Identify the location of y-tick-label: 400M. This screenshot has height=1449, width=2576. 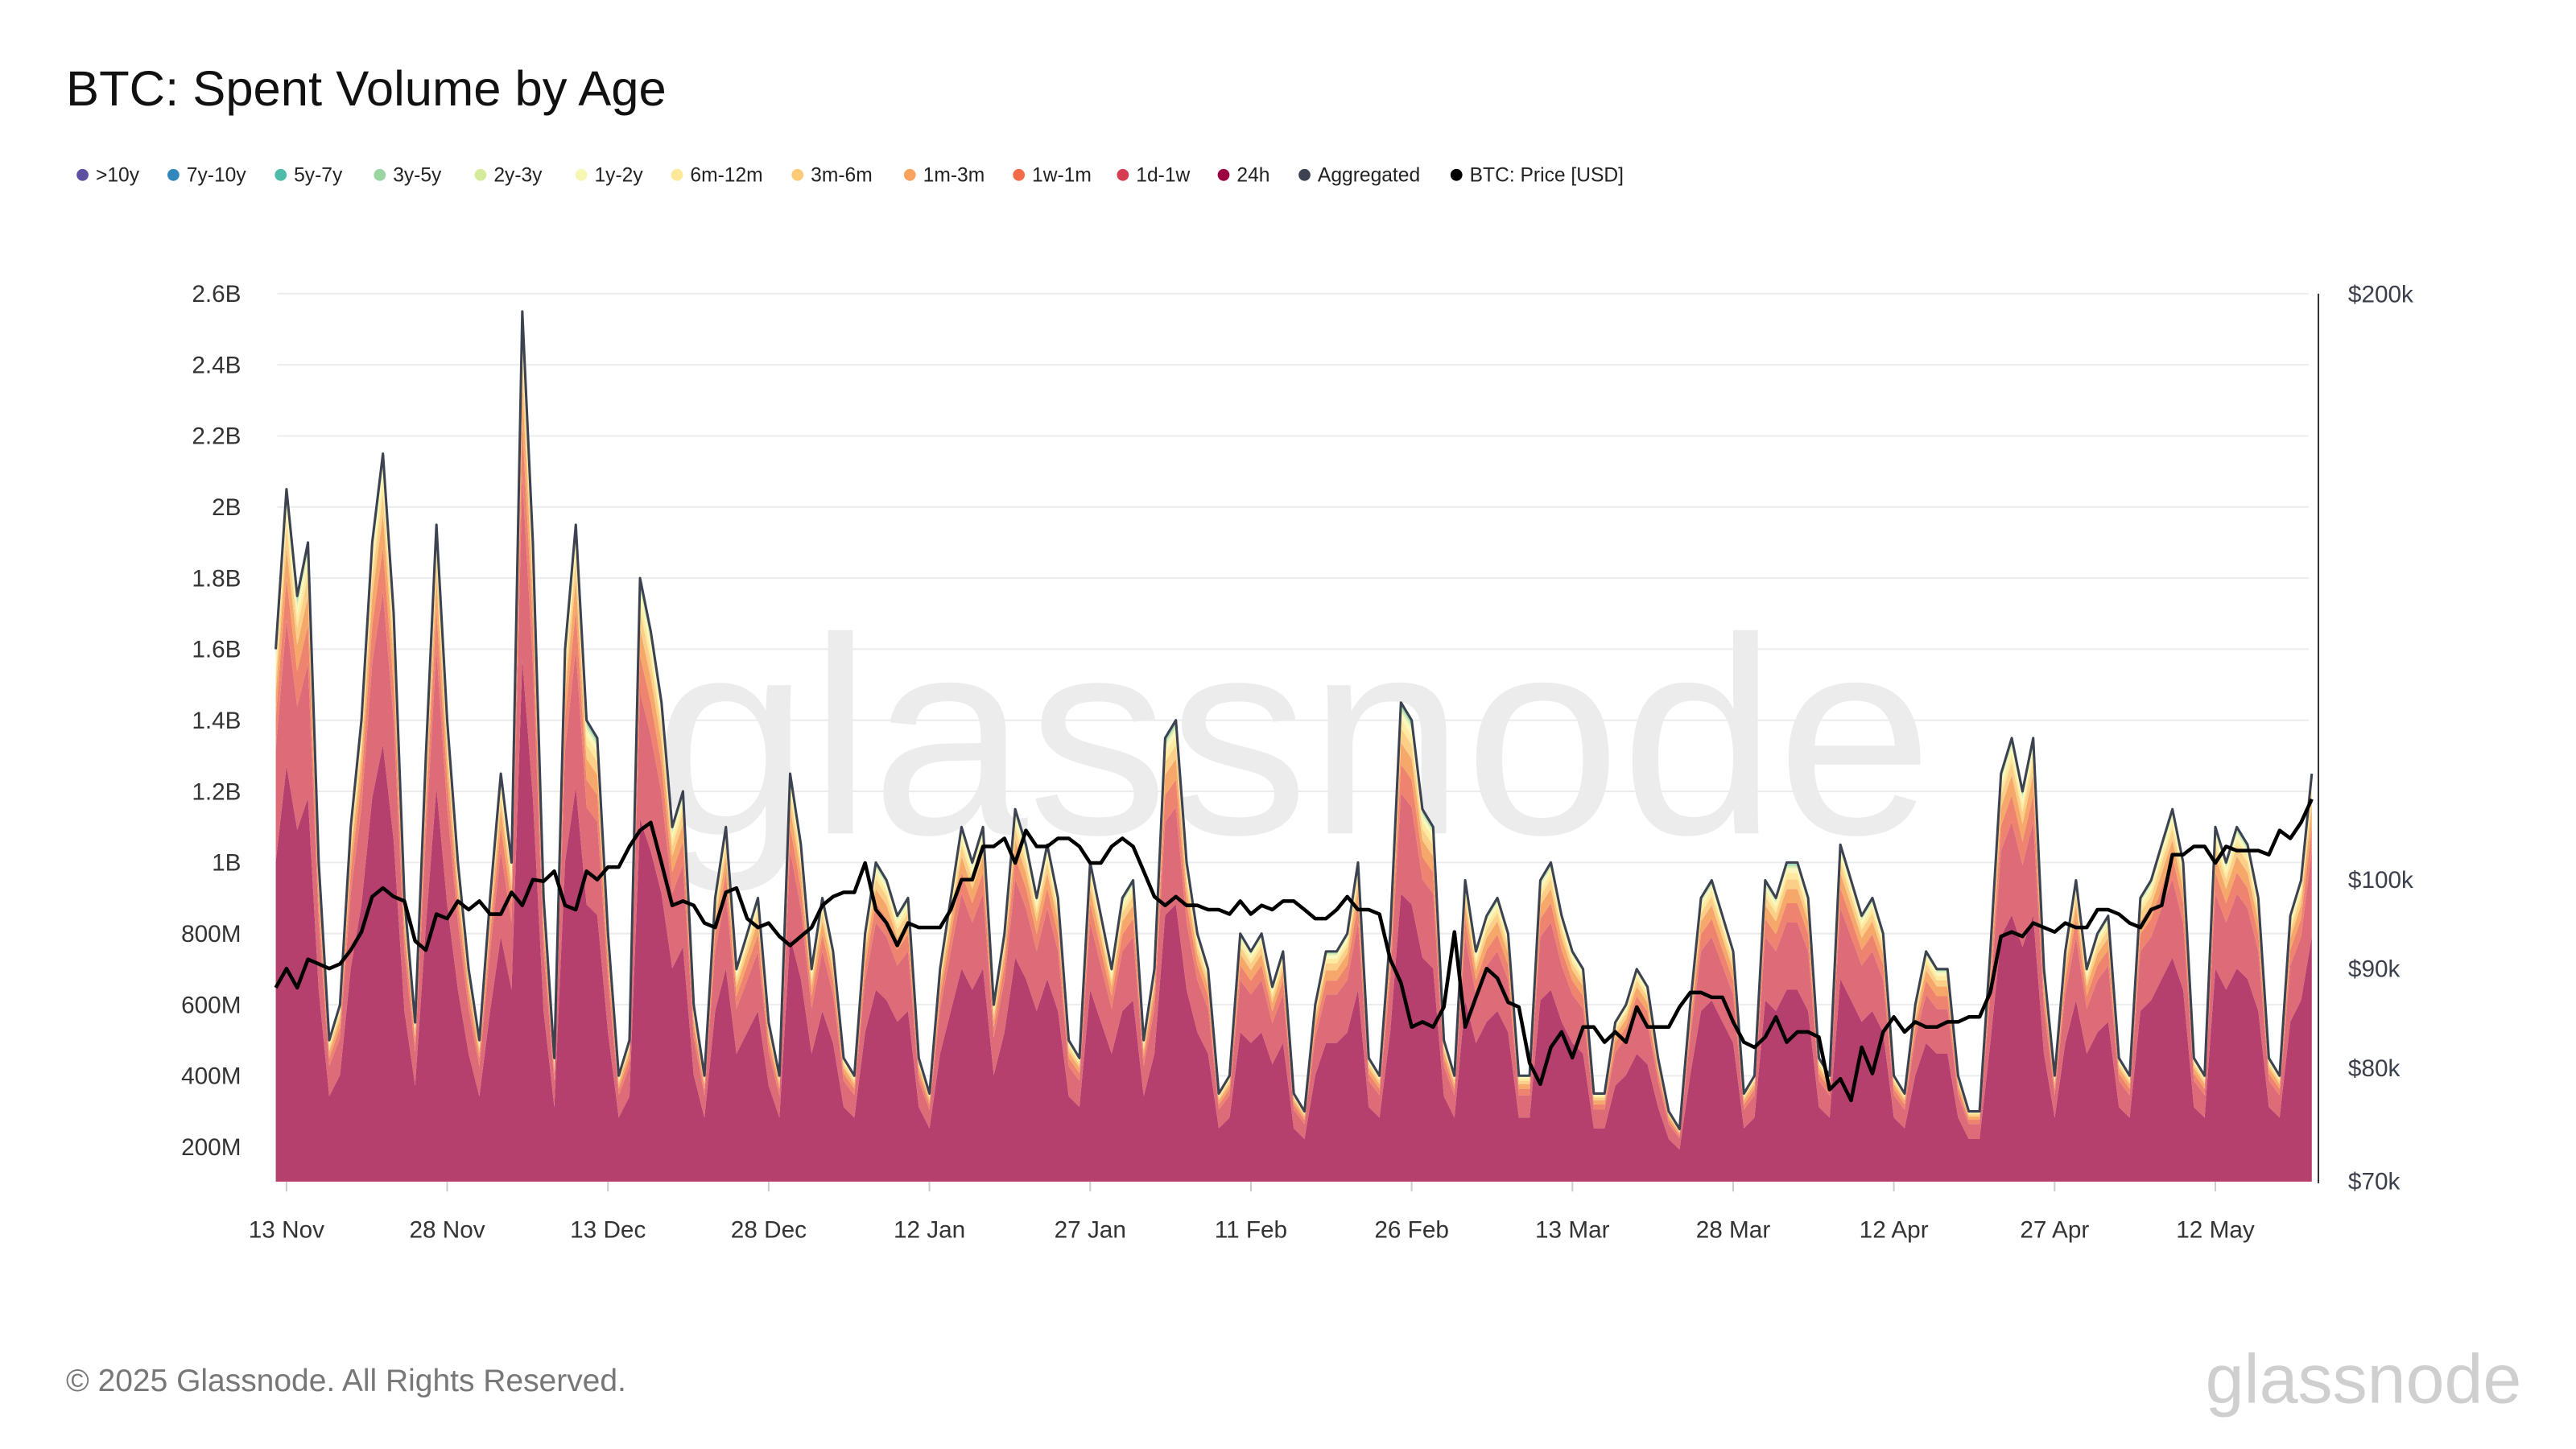
(211, 1076).